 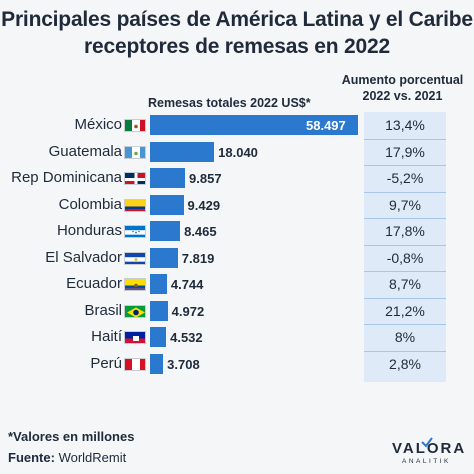 I want to click on country-label: Brasil, so click(x=103, y=310).